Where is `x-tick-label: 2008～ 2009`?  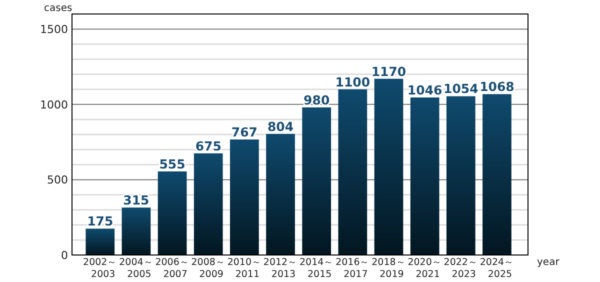 x-tick-label: 2008～ 2009 is located at coordinates (208, 268).